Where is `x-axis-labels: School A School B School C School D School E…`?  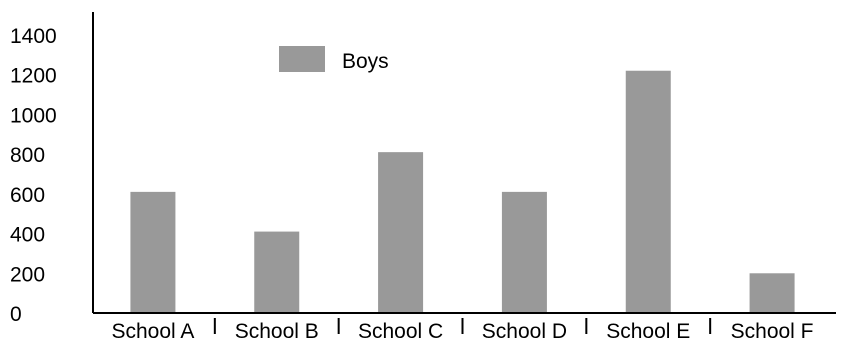
x-axis-labels: School A School B School C School D School E… is located at coordinates (462, 330).